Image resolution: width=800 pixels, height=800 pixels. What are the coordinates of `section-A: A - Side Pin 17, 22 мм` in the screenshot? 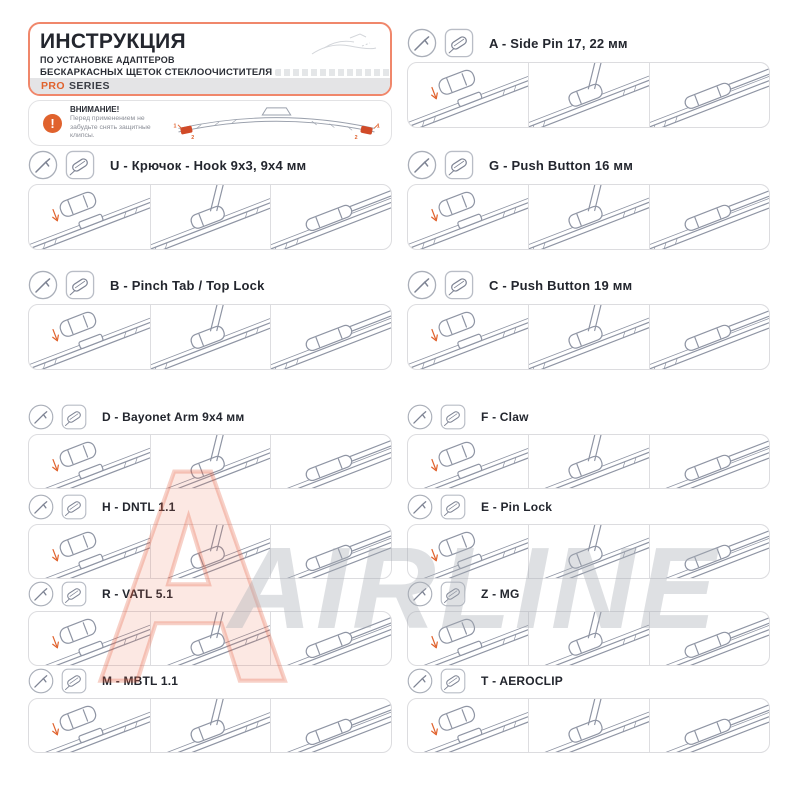 It's located at (588, 78).